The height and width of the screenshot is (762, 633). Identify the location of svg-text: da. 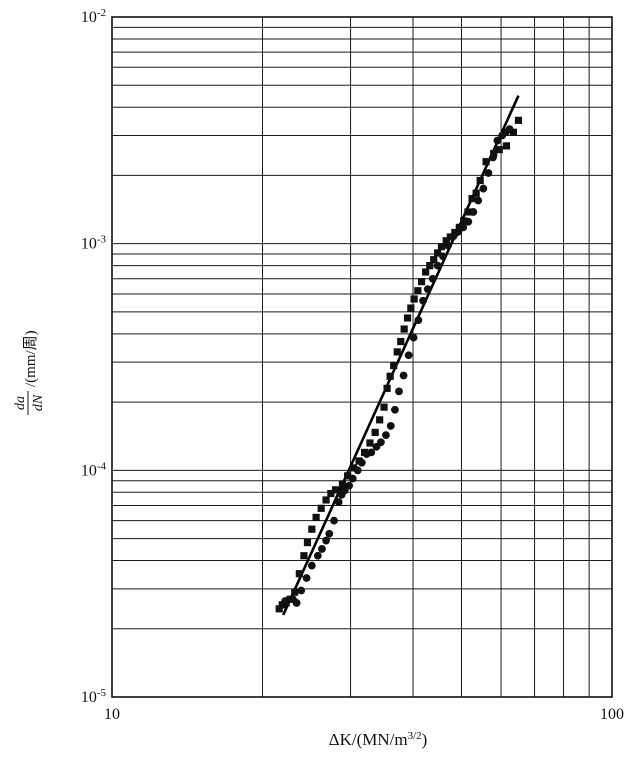
(20, 403).